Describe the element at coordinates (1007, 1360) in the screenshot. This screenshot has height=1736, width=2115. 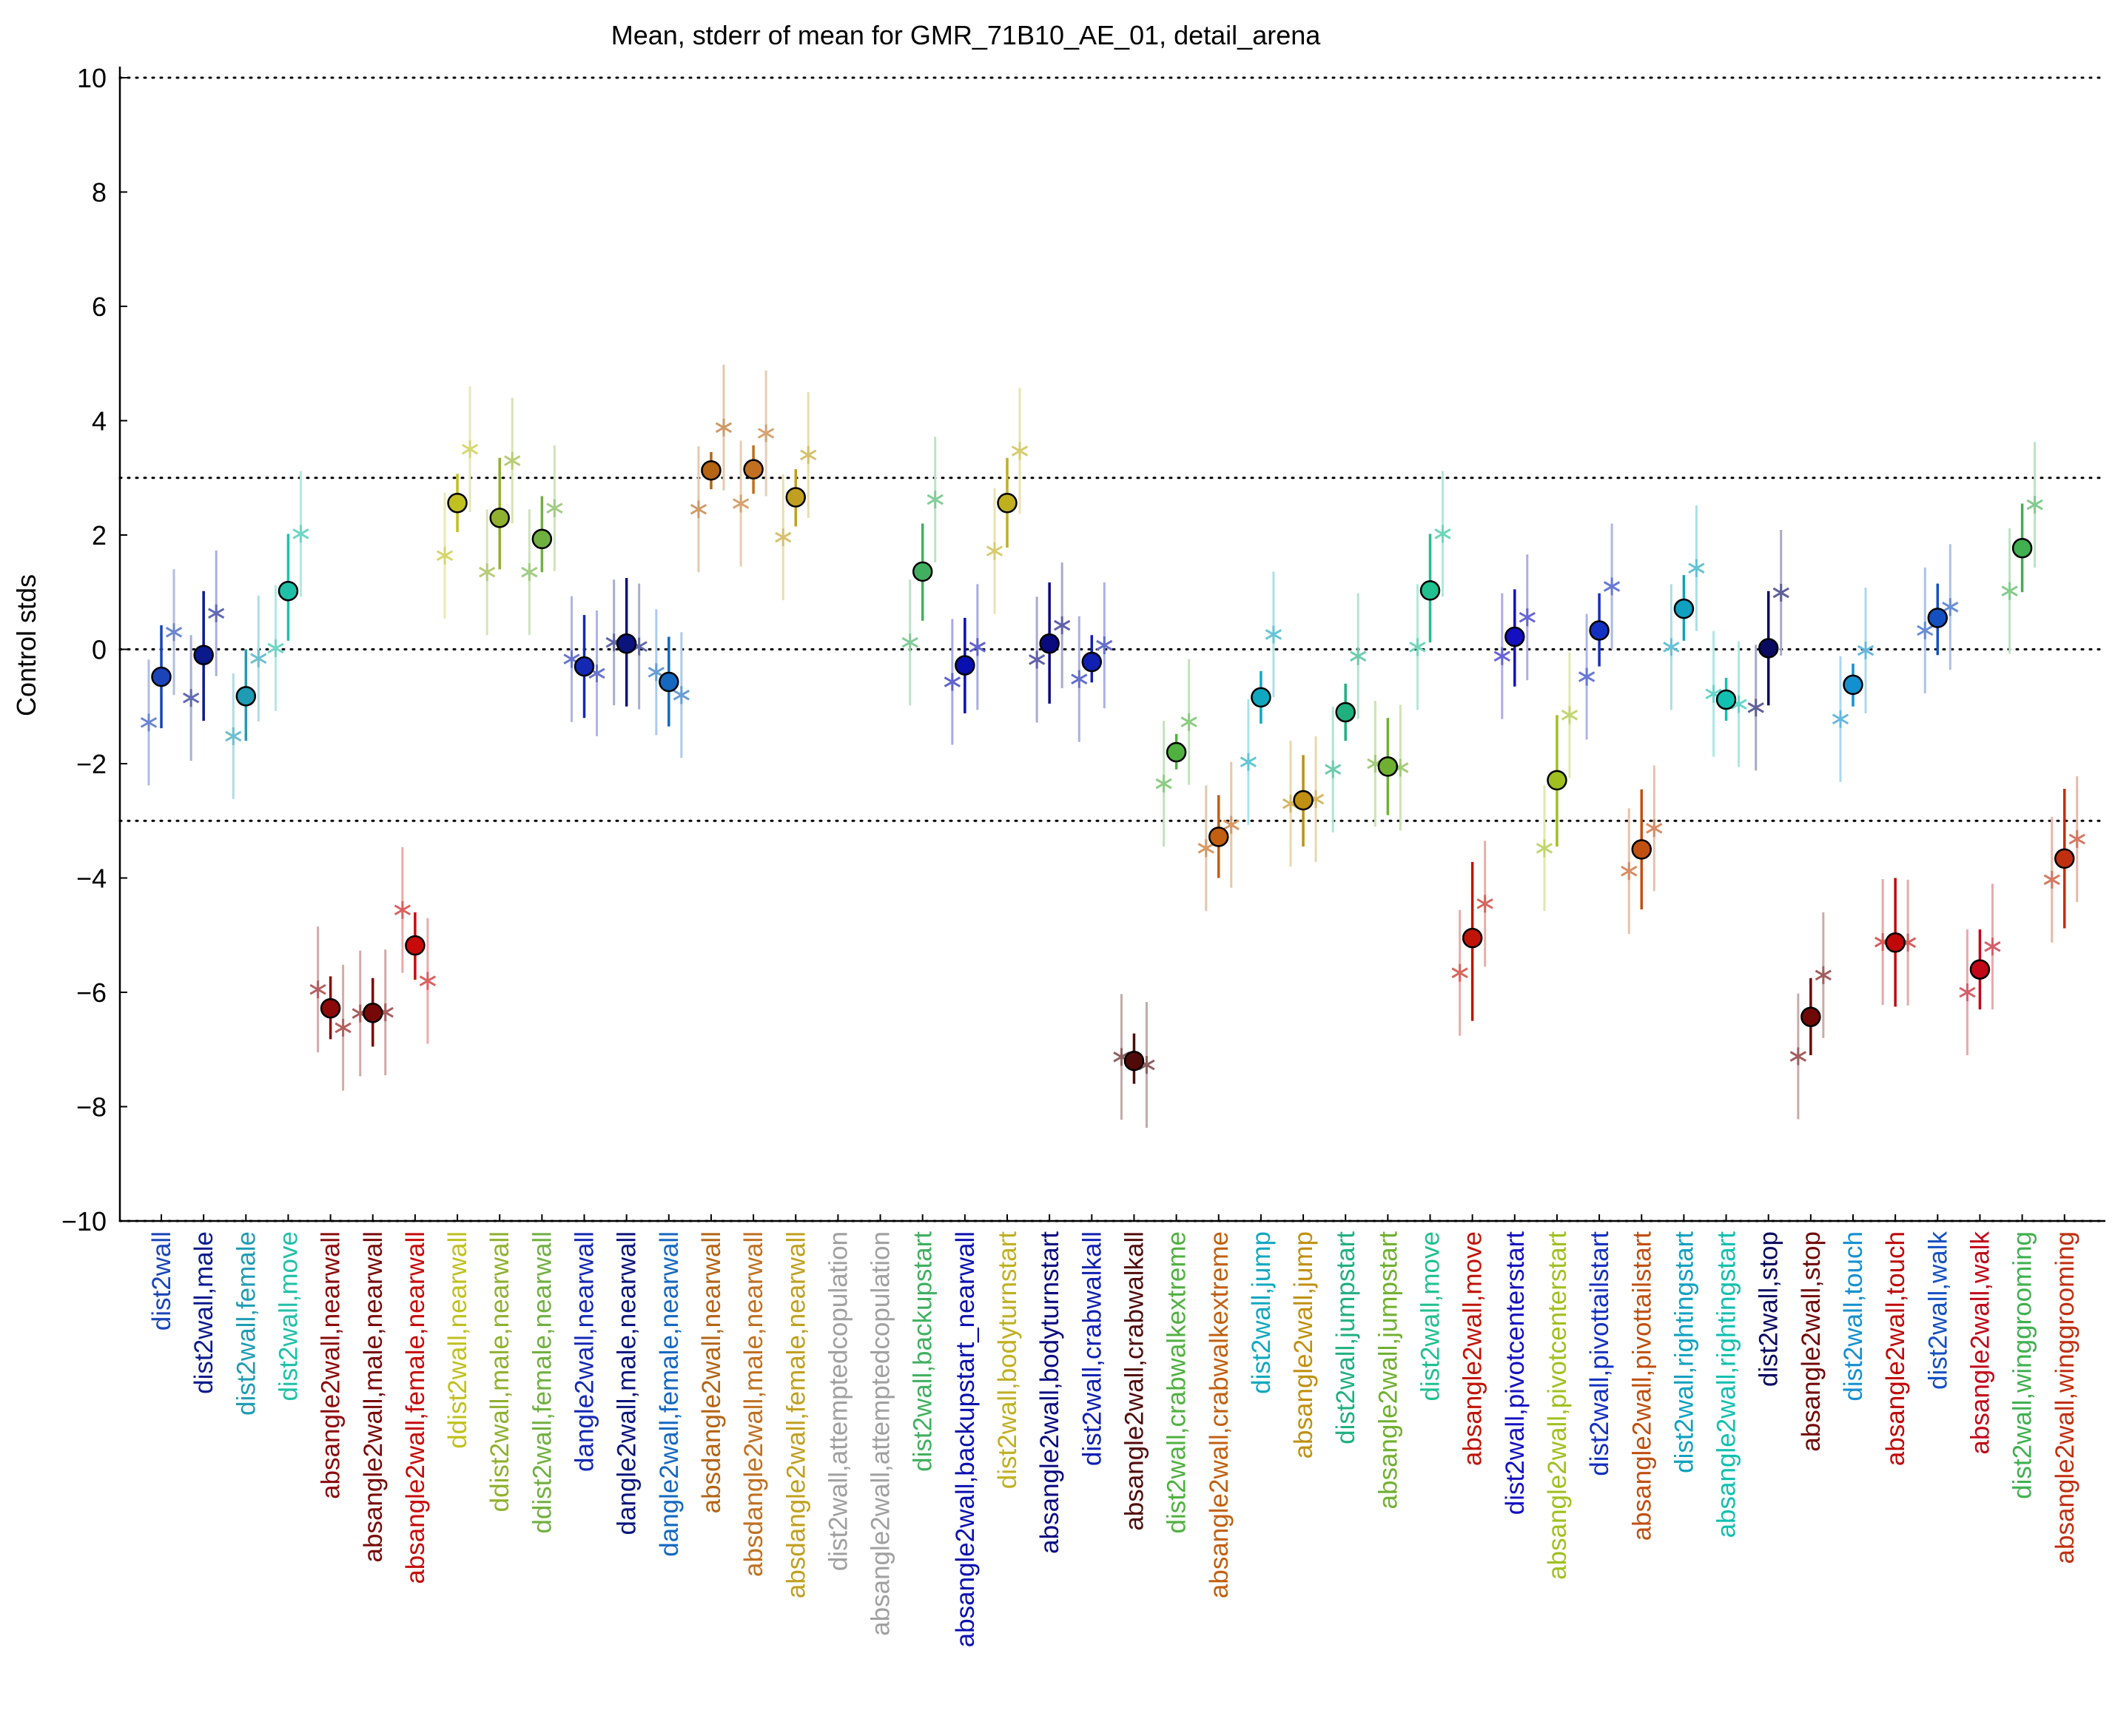
I see `x-tick-label: dist2wall,bodyturnstart` at that location.